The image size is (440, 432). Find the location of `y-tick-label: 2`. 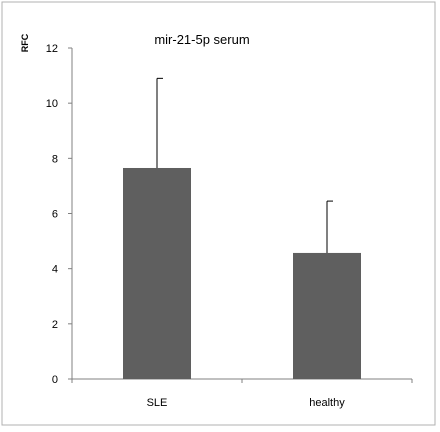

y-tick-label: 2 is located at coordinates (55, 325).